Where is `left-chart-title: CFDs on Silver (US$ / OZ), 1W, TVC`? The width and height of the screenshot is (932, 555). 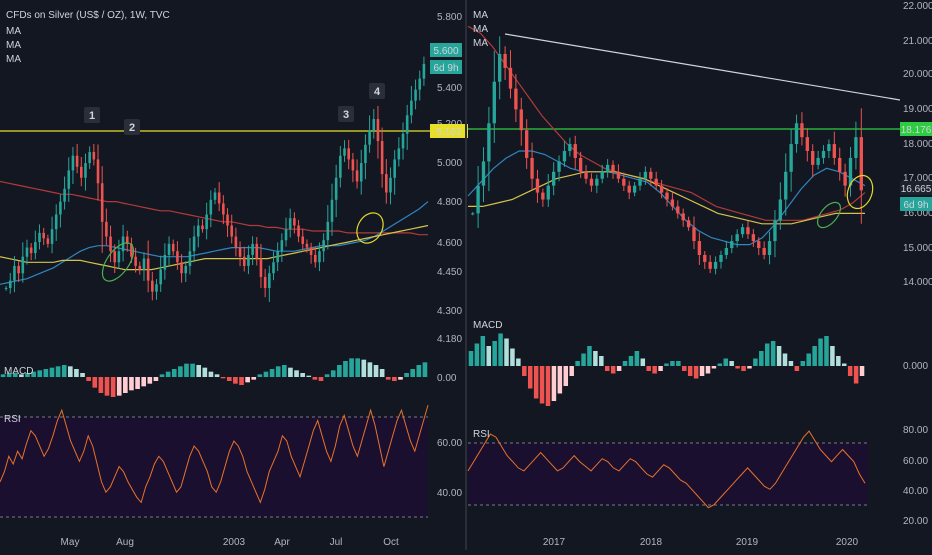 left-chart-title: CFDs on Silver (US$ / OZ), 1W, TVC is located at coordinates (88, 15).